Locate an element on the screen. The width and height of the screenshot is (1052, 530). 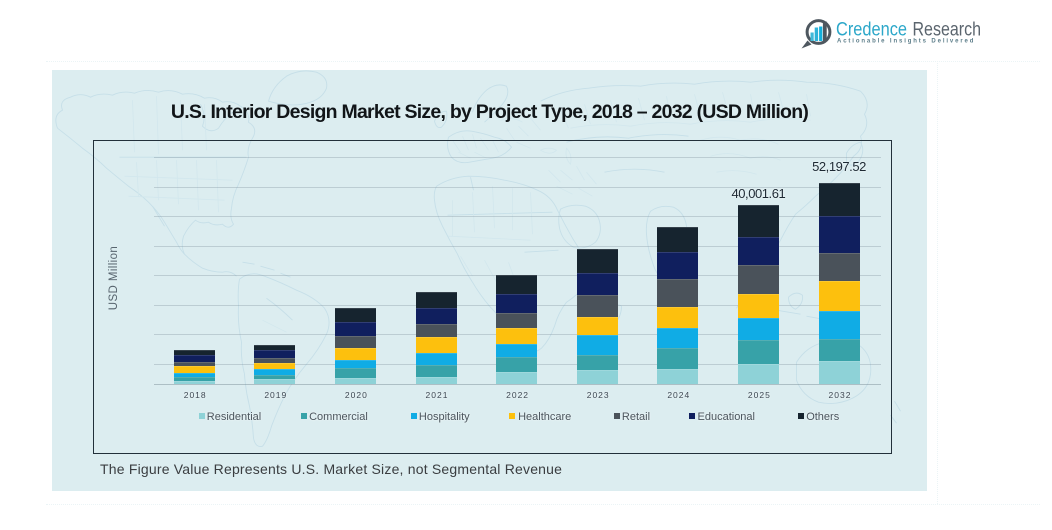
svg-text: Actionable Insights Delivered is located at coordinates (906, 42).